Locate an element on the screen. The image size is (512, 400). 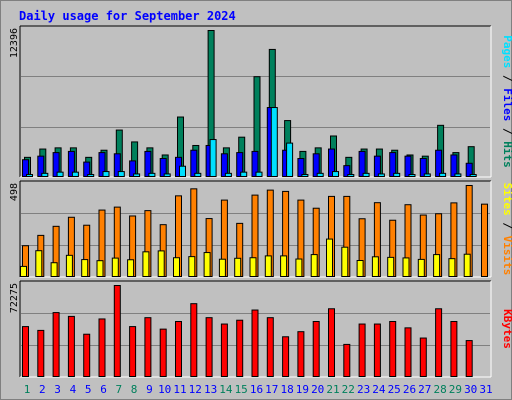
x-tick-day-11: 11 is located at coordinates (179, 389).